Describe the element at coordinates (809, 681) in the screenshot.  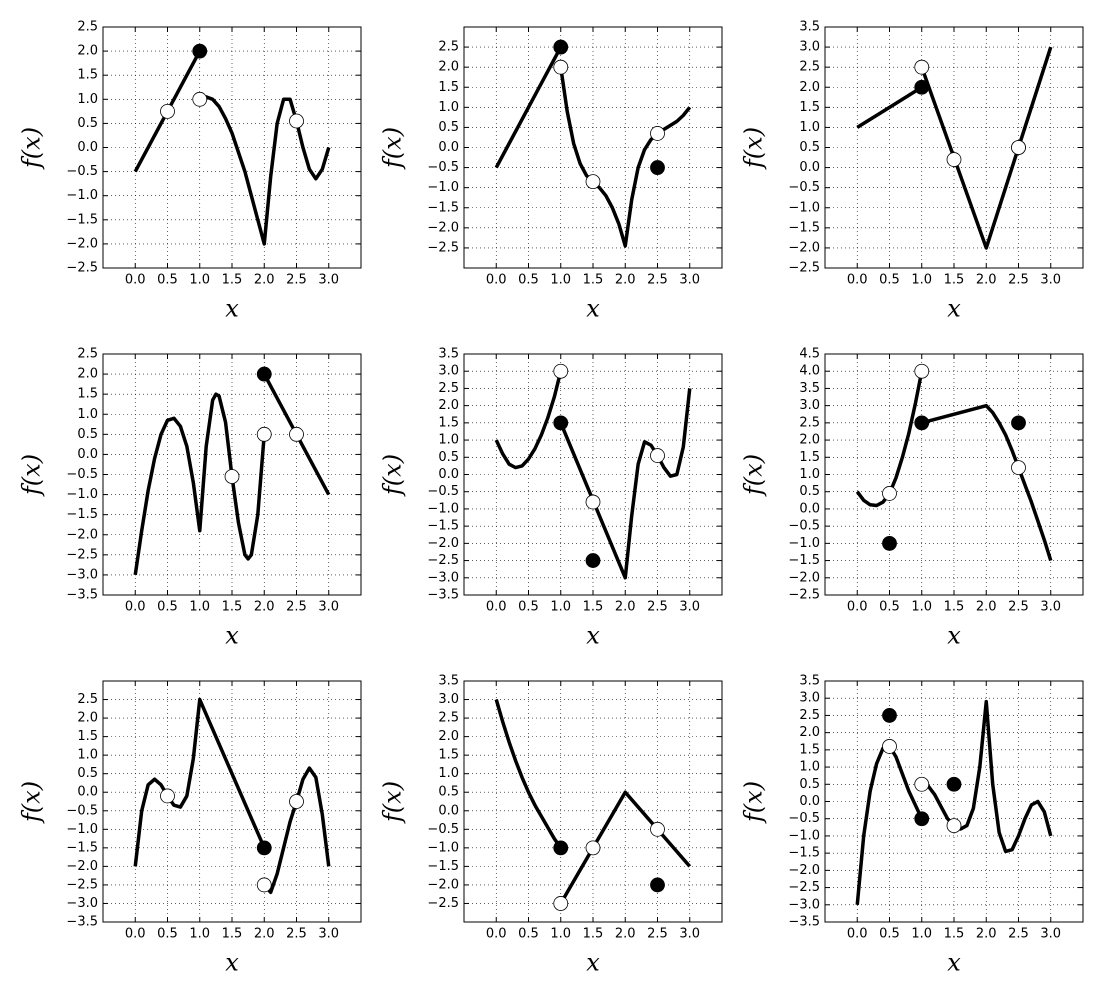
I see `y-tick-label: 3.5` at that location.